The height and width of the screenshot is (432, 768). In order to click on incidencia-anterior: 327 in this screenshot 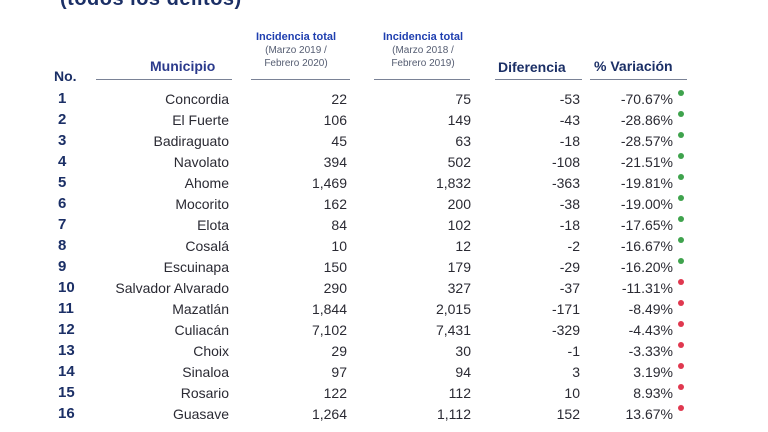, I will do `click(459, 288)`.